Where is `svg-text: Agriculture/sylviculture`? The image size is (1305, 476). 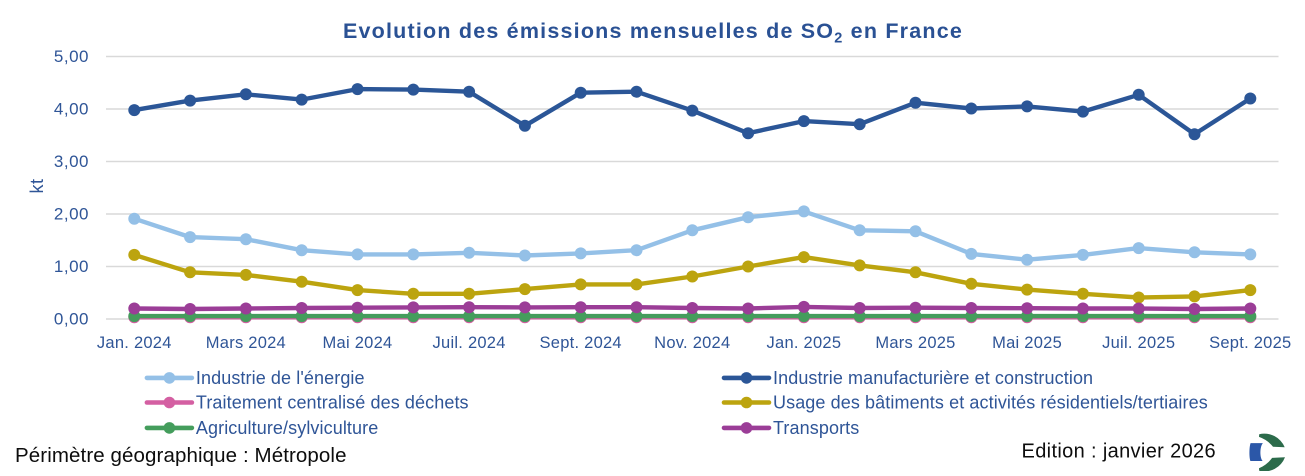
svg-text: Agriculture/sylviculture is located at coordinates (287, 428).